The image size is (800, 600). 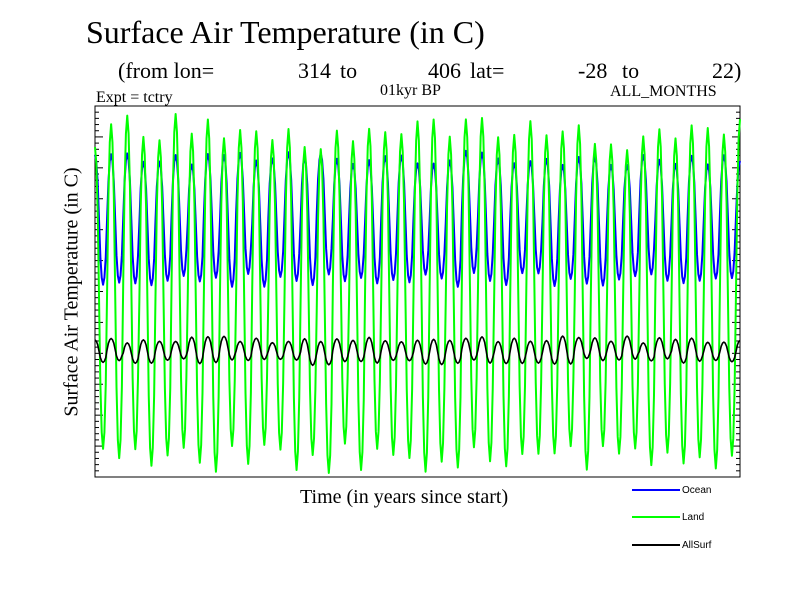 I want to click on legend-label-land: Land, so click(x=693, y=517).